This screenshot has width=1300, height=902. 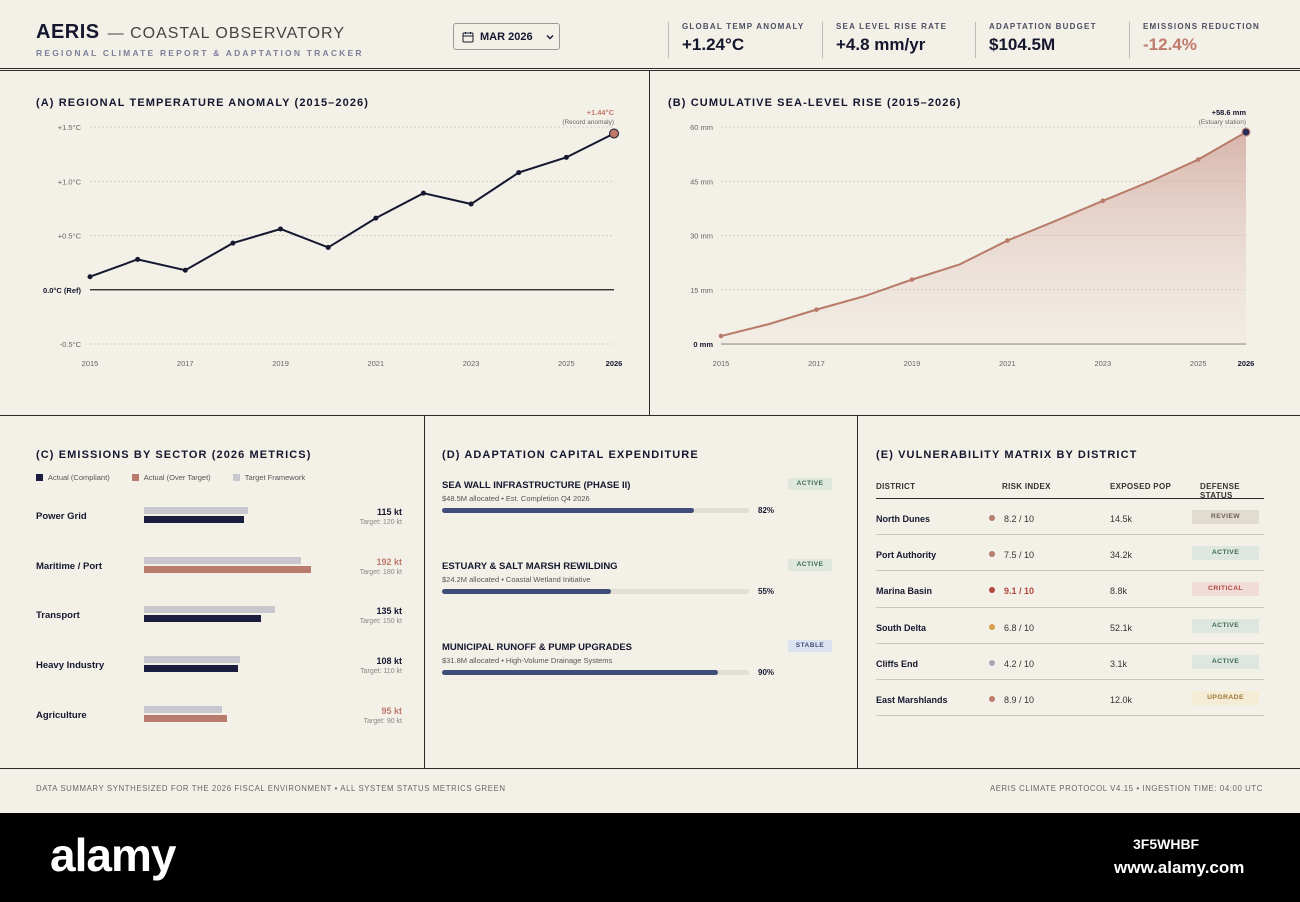 I want to click on district-name: Cliffs End, so click(x=897, y=663).